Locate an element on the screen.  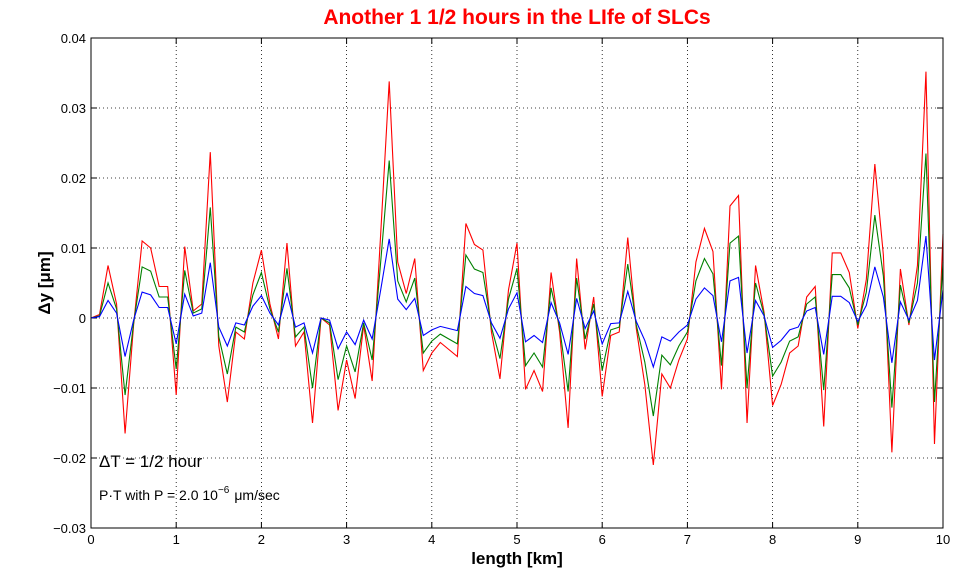
x-tick-label: 2 is located at coordinates (261, 539).